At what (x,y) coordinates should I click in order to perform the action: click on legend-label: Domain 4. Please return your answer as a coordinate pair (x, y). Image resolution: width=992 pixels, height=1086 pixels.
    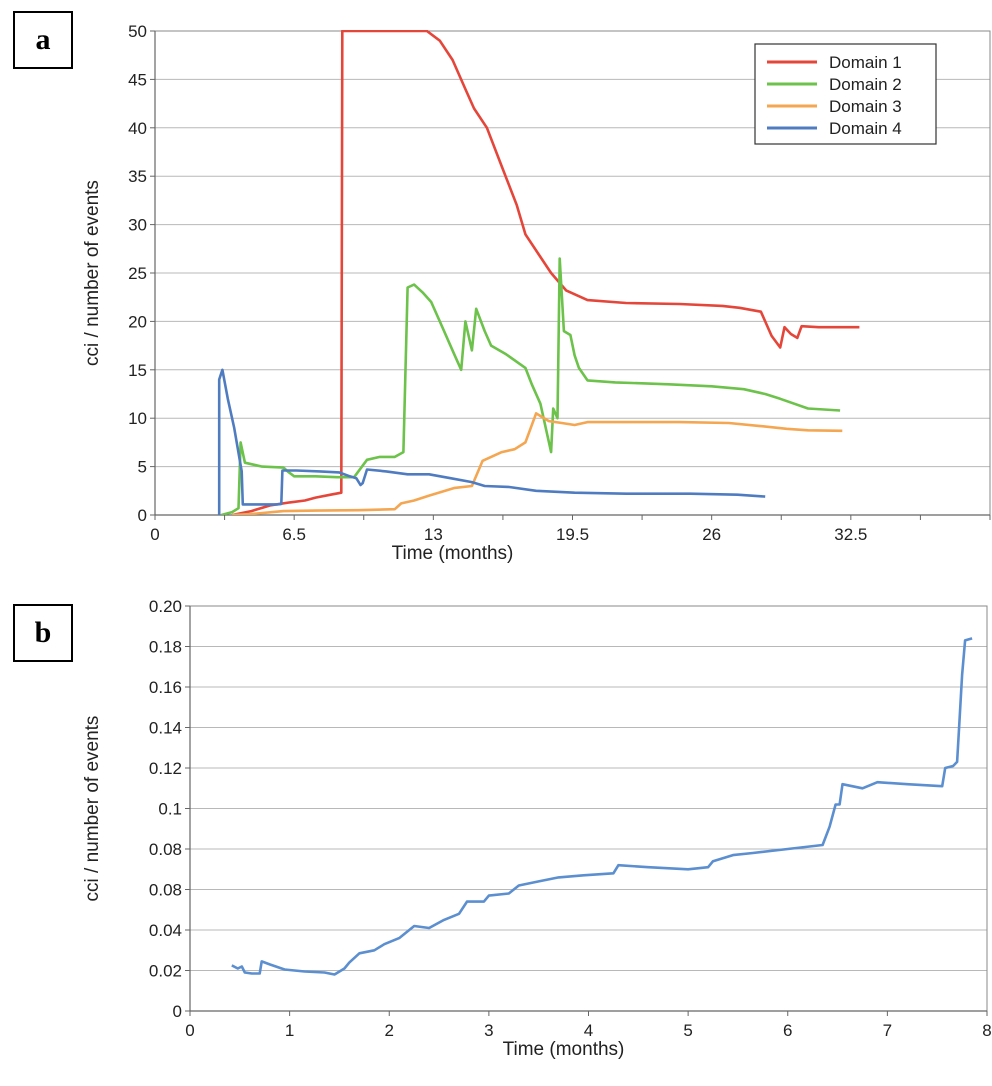
    Looking at the image, I should click on (865, 128).